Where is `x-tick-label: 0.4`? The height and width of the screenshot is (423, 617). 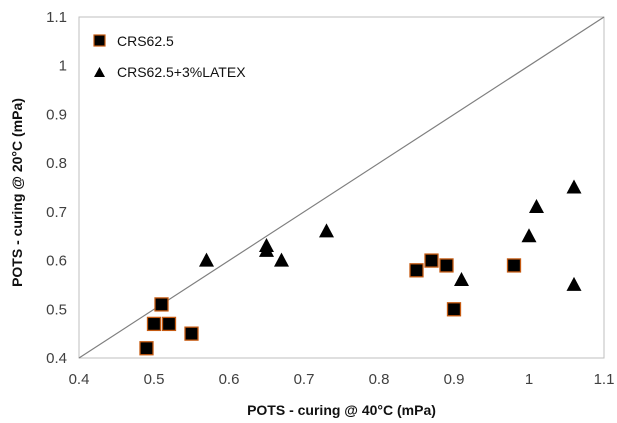
x-tick-label: 0.4 is located at coordinates (79, 379).